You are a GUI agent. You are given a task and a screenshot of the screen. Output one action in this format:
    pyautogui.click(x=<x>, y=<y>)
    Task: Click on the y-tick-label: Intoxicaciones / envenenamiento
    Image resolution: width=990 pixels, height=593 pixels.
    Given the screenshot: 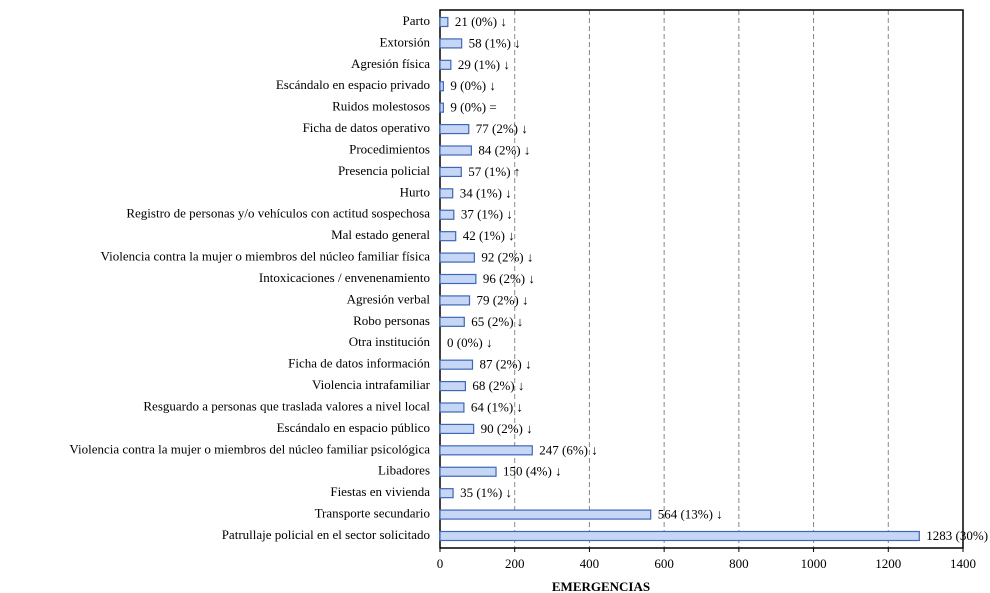 What is the action you would take?
    pyautogui.click(x=344, y=277)
    